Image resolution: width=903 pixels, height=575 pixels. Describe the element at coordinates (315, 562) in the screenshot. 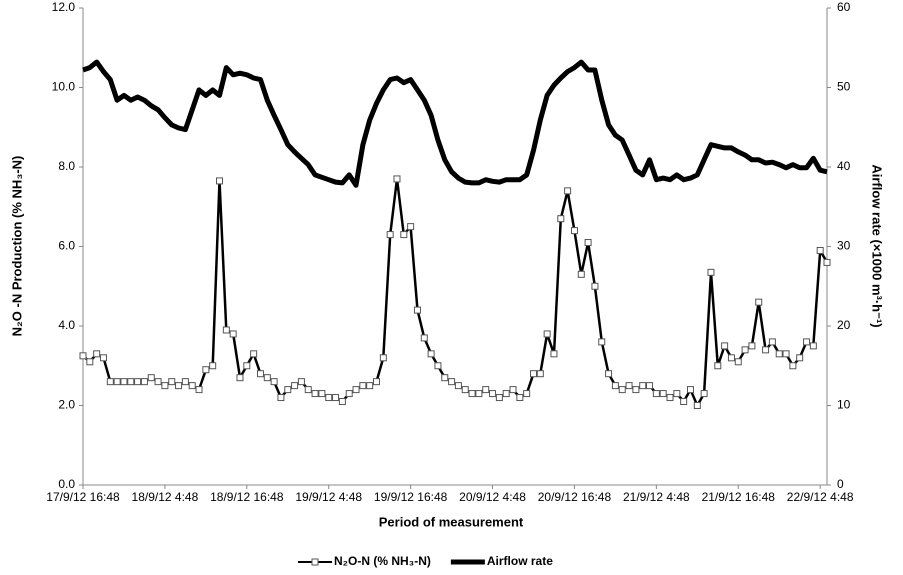

I see `legend-marker` at that location.